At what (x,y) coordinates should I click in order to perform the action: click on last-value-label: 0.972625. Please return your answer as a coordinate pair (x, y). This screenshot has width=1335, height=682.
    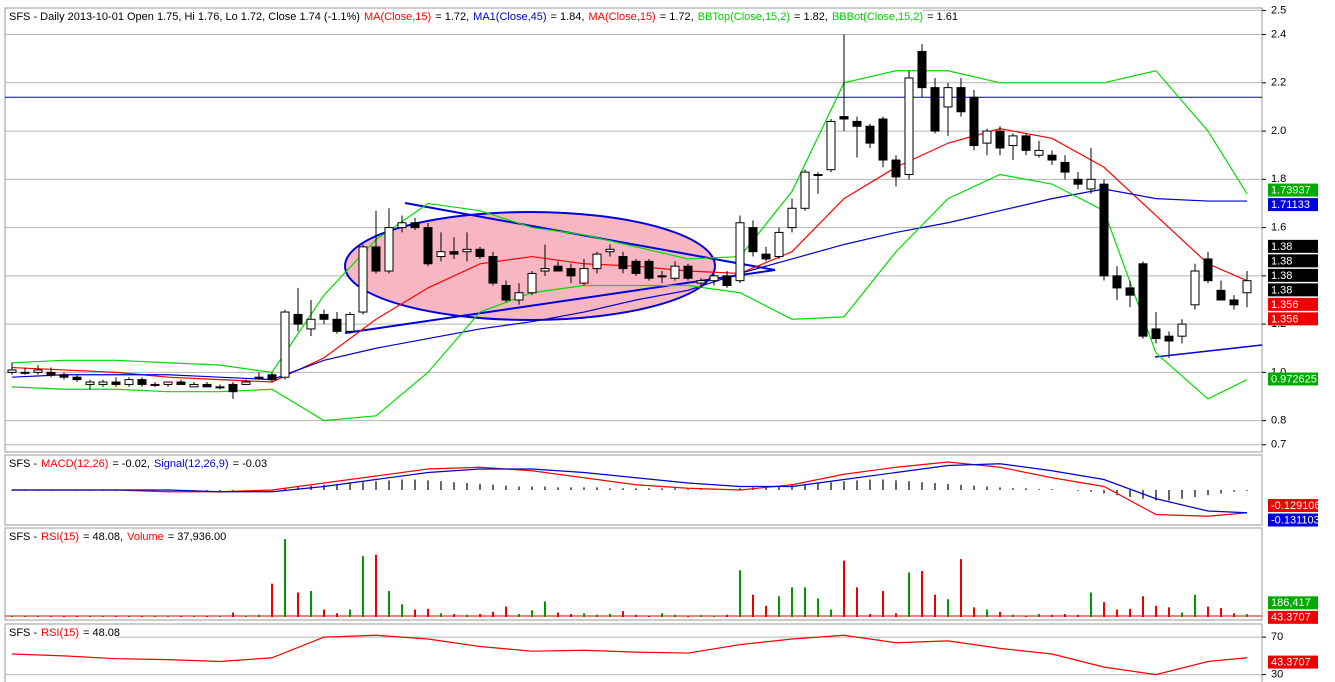
    Looking at the image, I should click on (1294, 379).